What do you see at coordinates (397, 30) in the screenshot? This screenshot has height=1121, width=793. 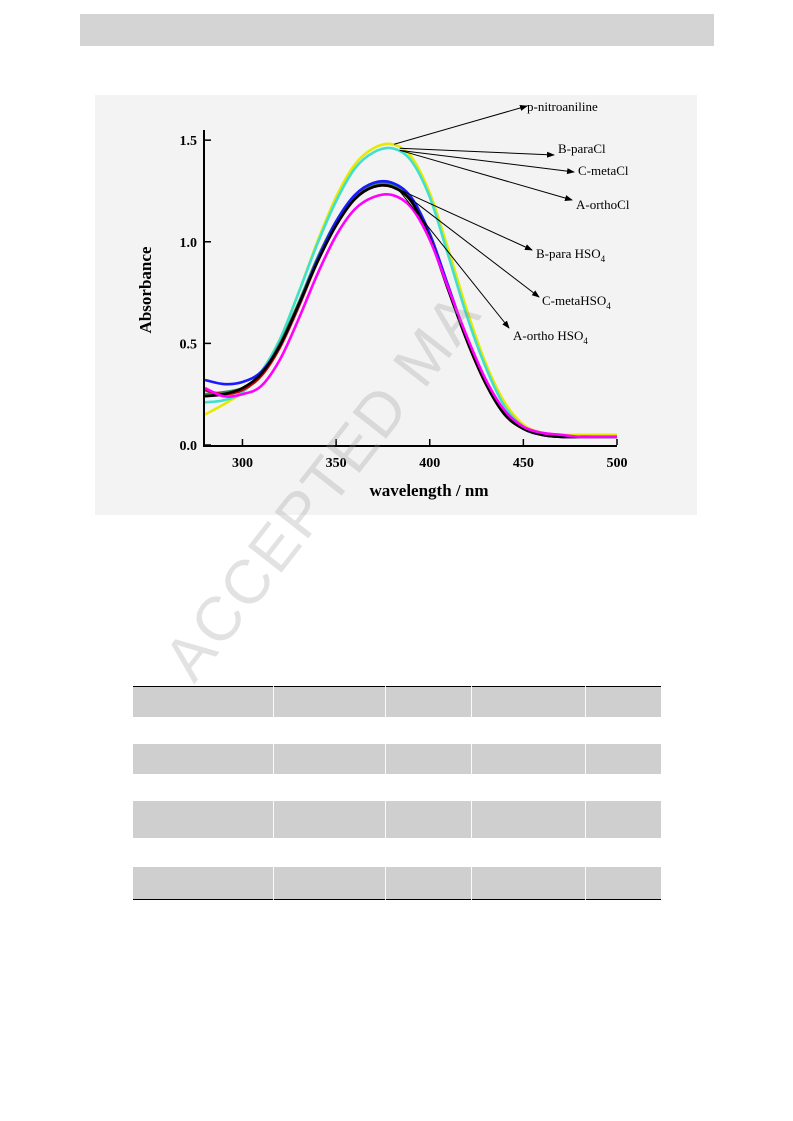 I see `page-header-bar` at bounding box center [397, 30].